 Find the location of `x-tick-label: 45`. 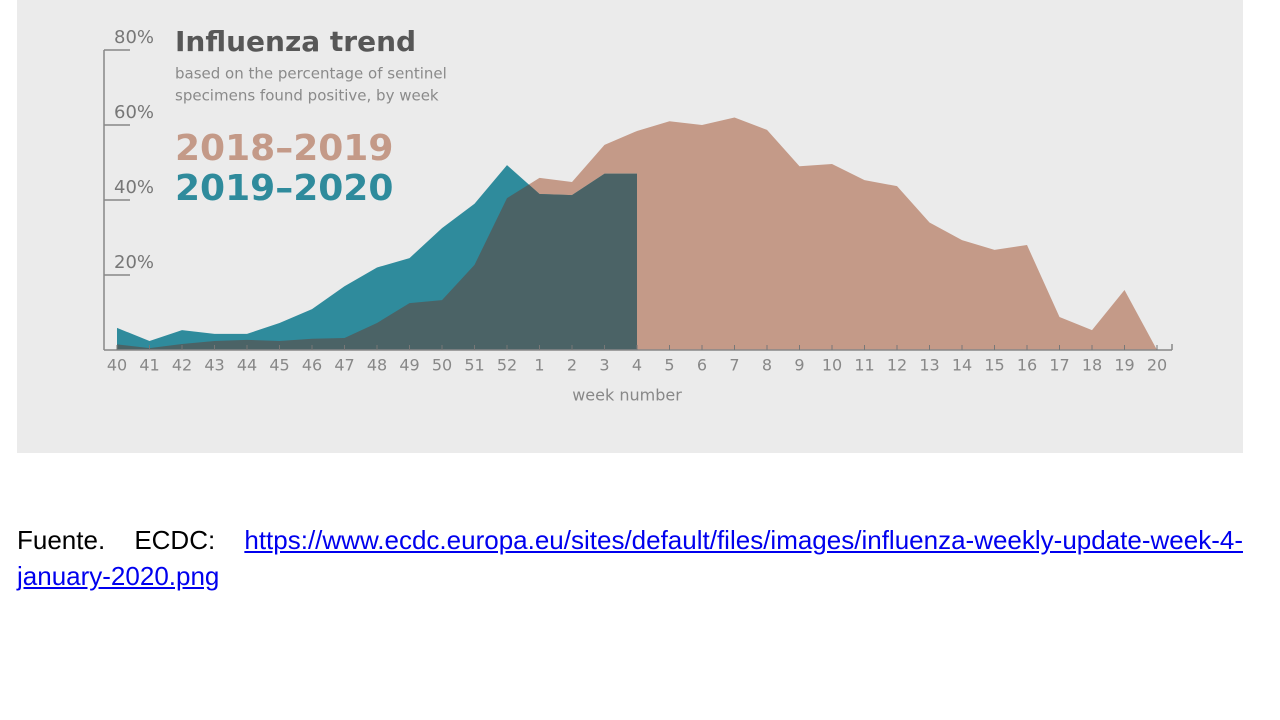

x-tick-label: 45 is located at coordinates (279, 365).